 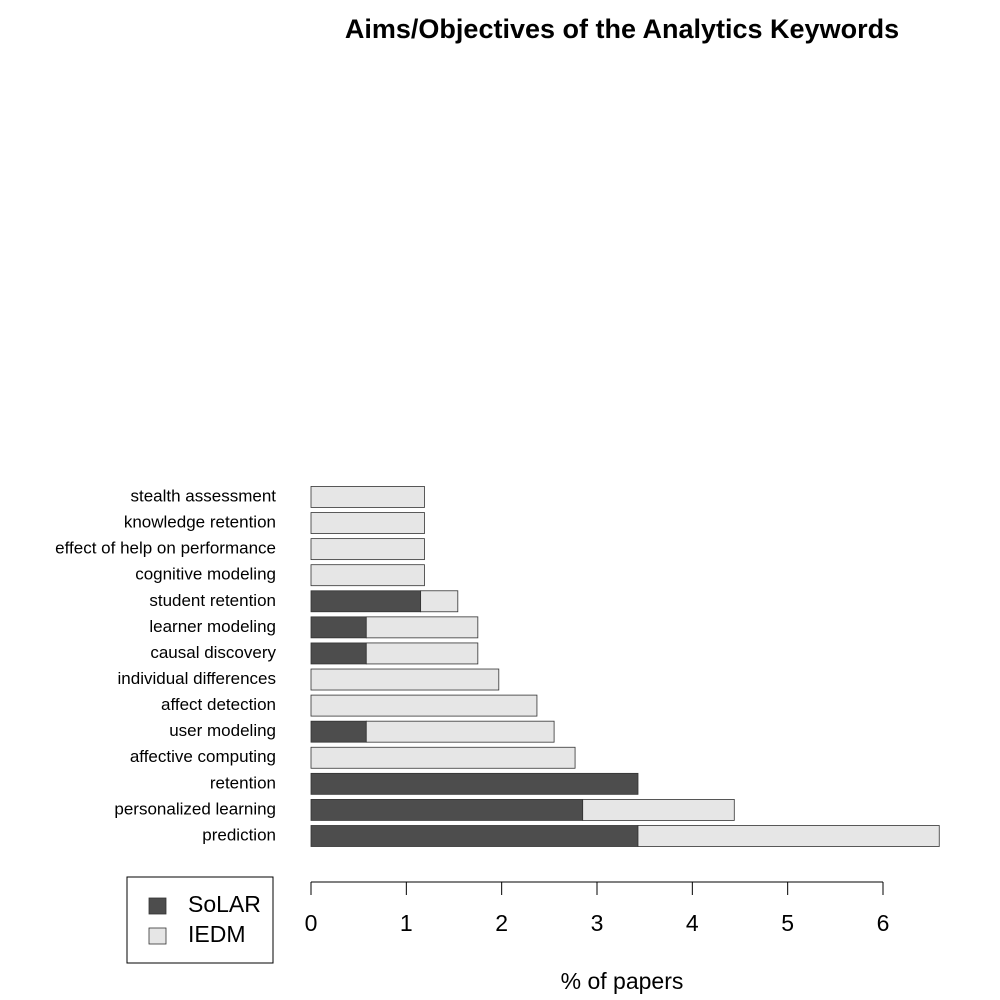 What do you see at coordinates (501, 923) in the screenshot?
I see `x-tick-label: 2` at bounding box center [501, 923].